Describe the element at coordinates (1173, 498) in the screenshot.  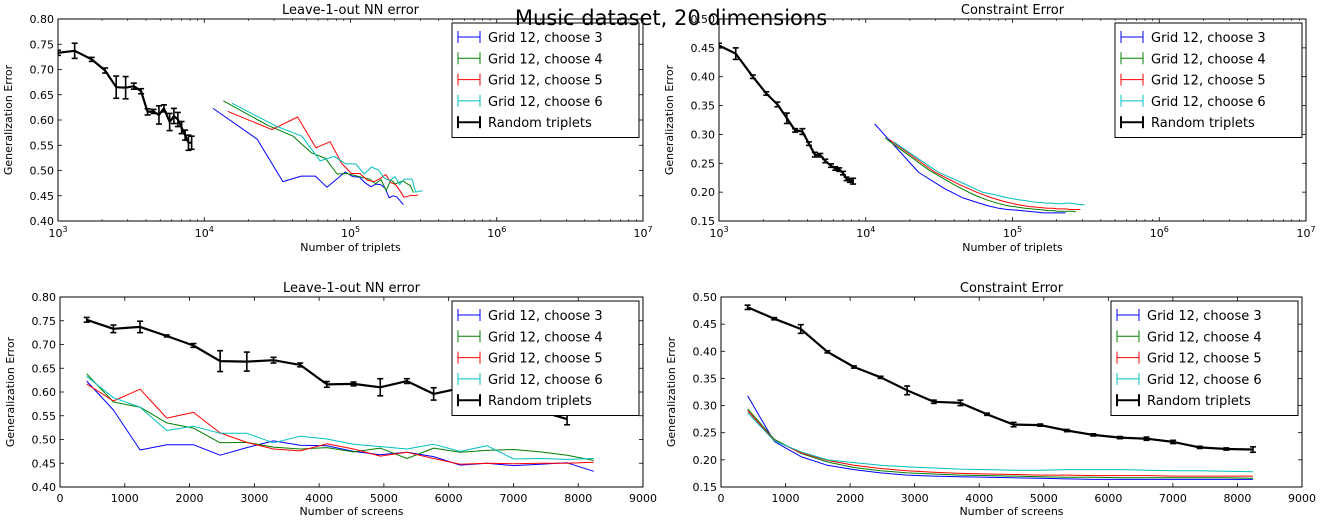
I see `x-tick-label: 7000` at that location.